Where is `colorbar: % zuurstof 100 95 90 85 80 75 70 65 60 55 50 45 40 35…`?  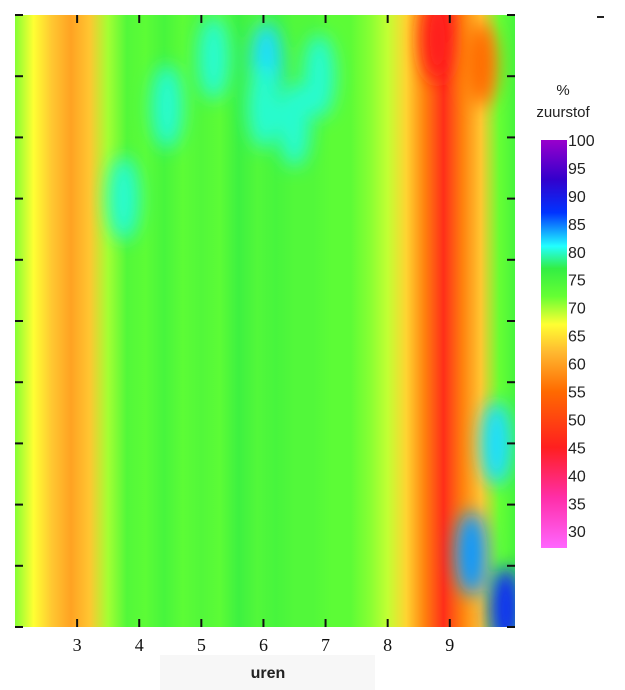
colorbar: % zuurstof 100 95 90 85 80 75 70 65 60 55 50 45 40 35… is located at coordinates (565, 315).